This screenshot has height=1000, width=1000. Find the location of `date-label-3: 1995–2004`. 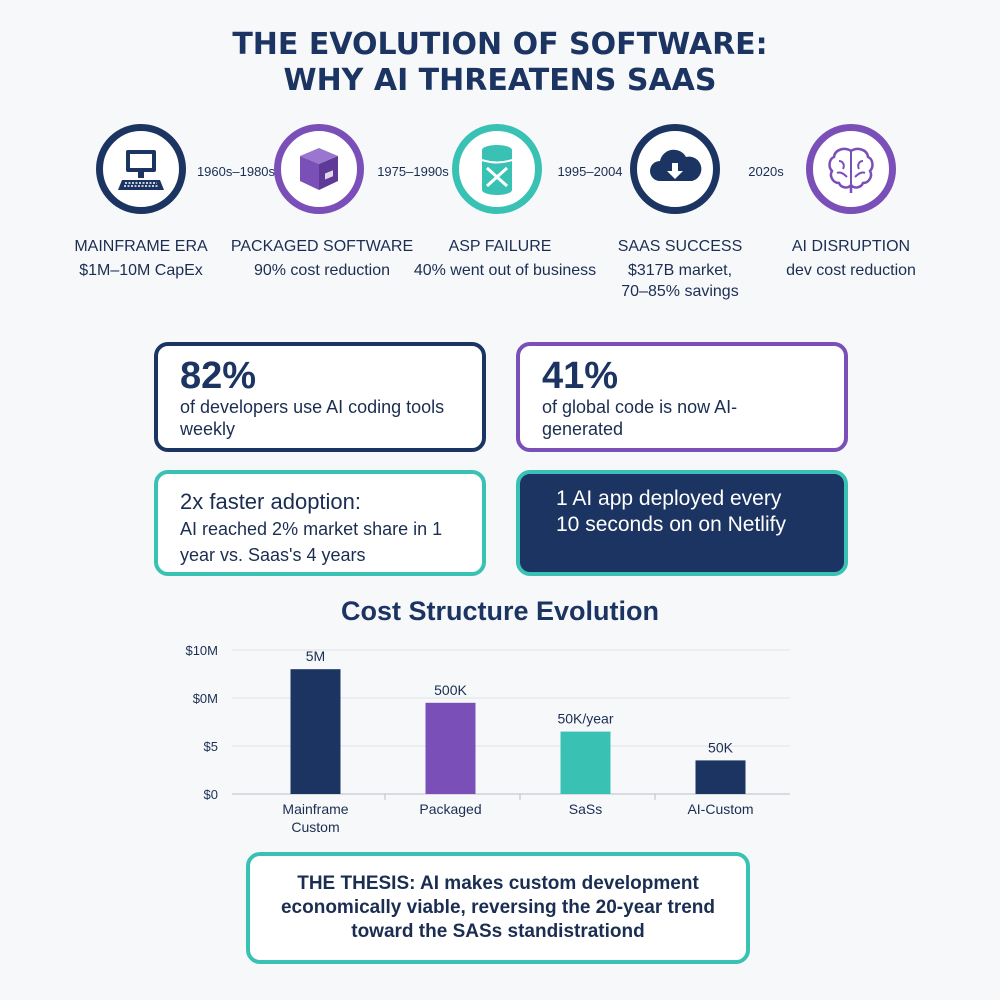

date-label-3: 1995–2004 is located at coordinates (590, 171).